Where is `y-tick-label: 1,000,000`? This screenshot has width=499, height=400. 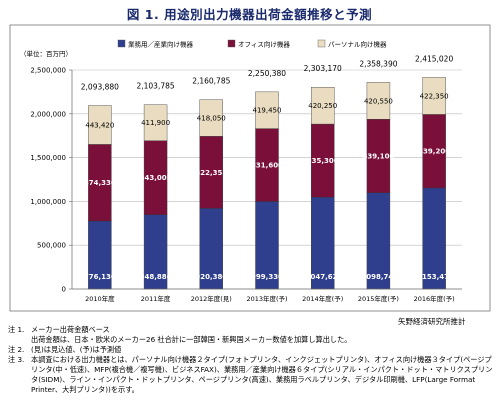 y-tick-label: 1,000,000 is located at coordinates (48, 202).